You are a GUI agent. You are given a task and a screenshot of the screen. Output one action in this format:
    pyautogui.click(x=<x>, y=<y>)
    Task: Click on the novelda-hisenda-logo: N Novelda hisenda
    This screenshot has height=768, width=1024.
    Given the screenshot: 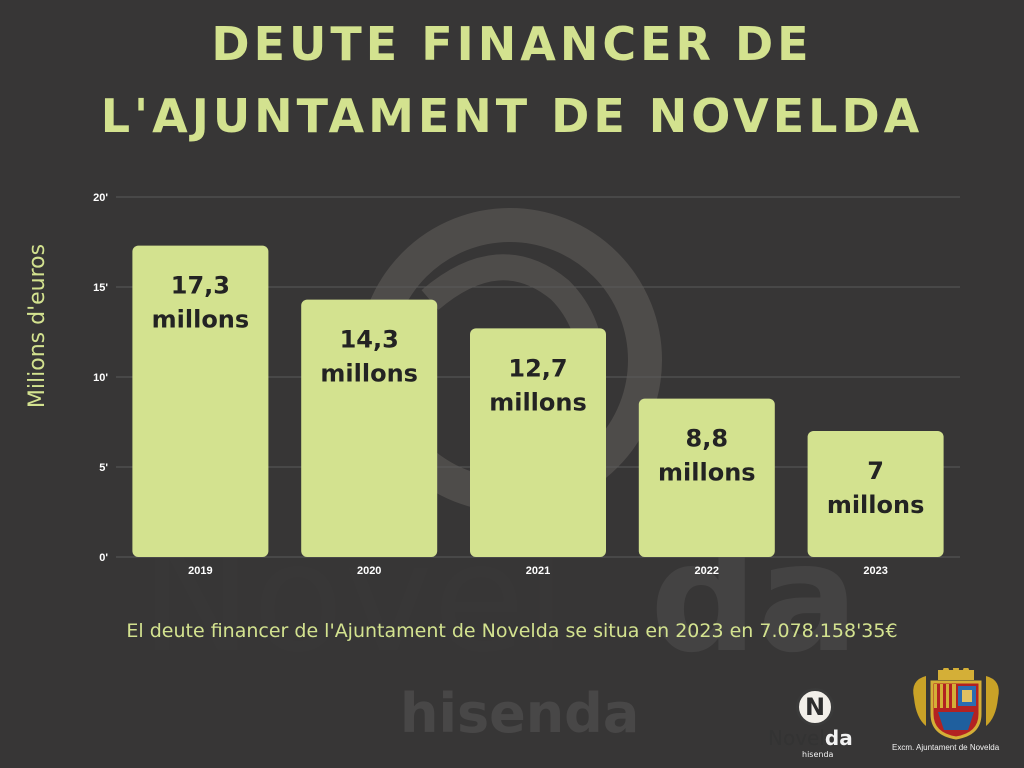 What is the action you would take?
    pyautogui.click(x=814, y=727)
    